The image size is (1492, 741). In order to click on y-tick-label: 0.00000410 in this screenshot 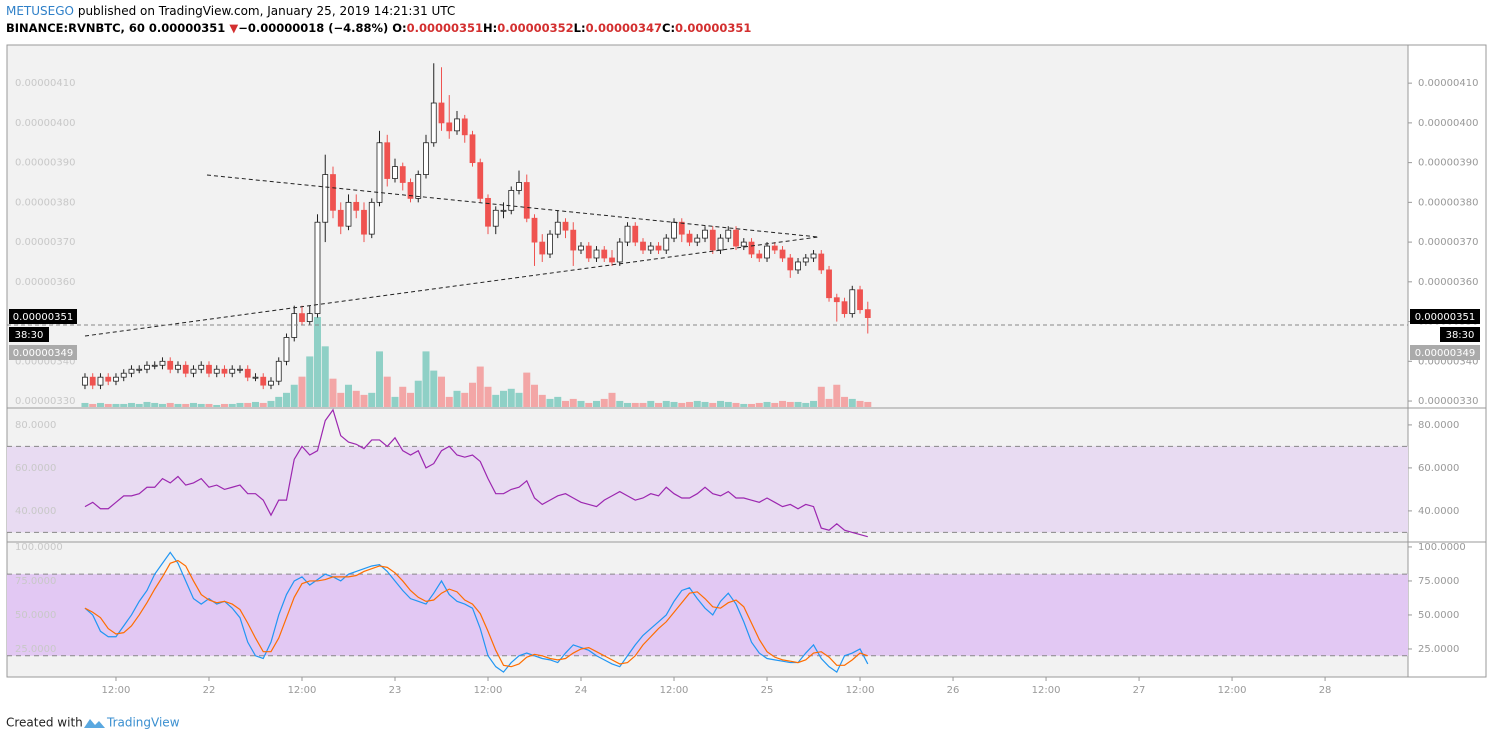, I will do `click(1448, 83)`.